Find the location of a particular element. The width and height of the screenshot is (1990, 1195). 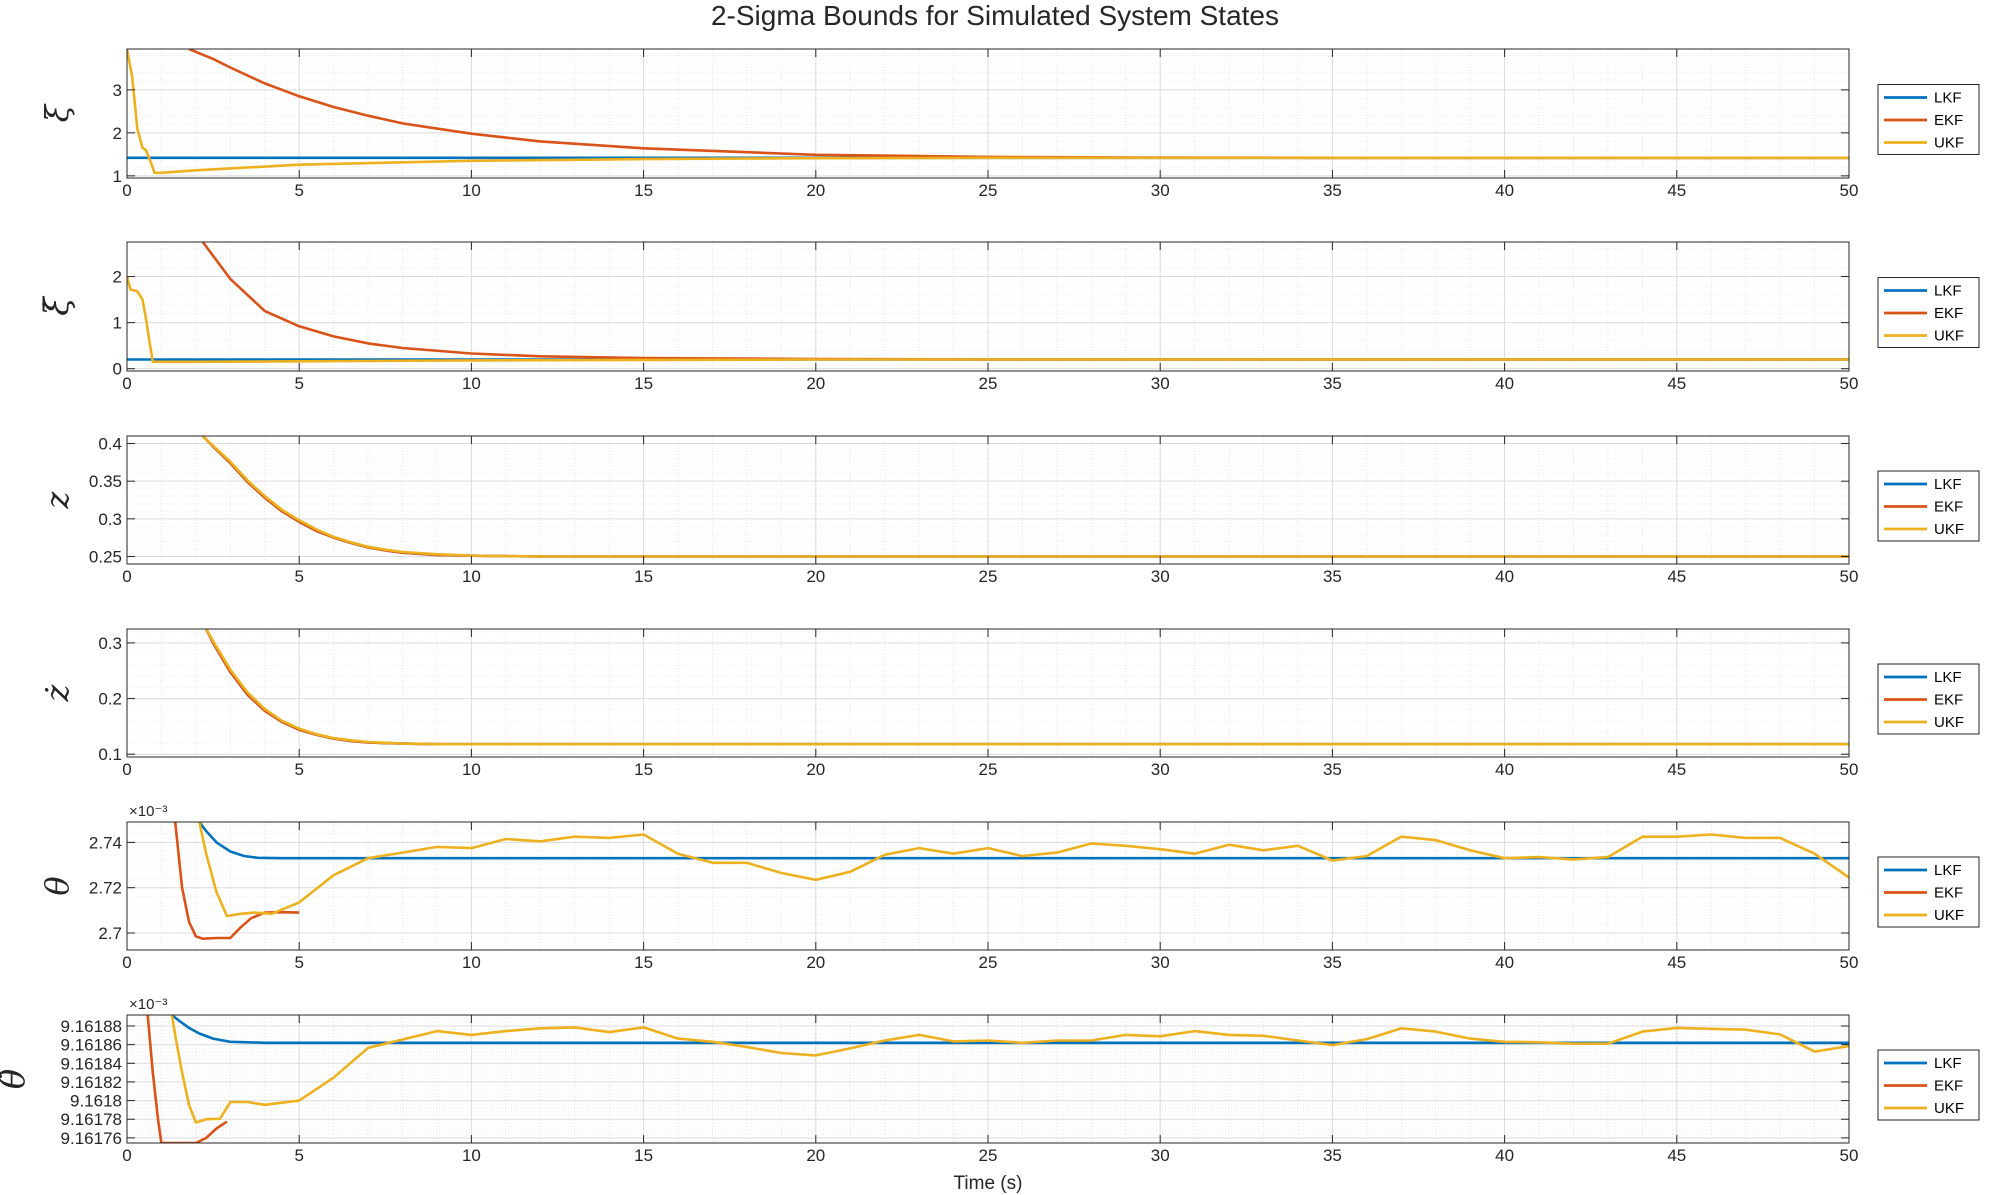

y-tick-label: 9.16178 is located at coordinates (91, 1119).